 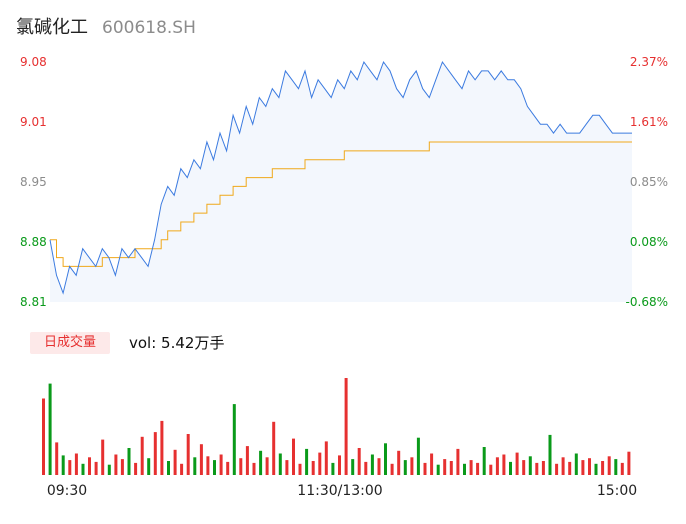 What do you see at coordinates (67, 491) in the screenshot?
I see `time-tick-label: 09:30` at bounding box center [67, 491].